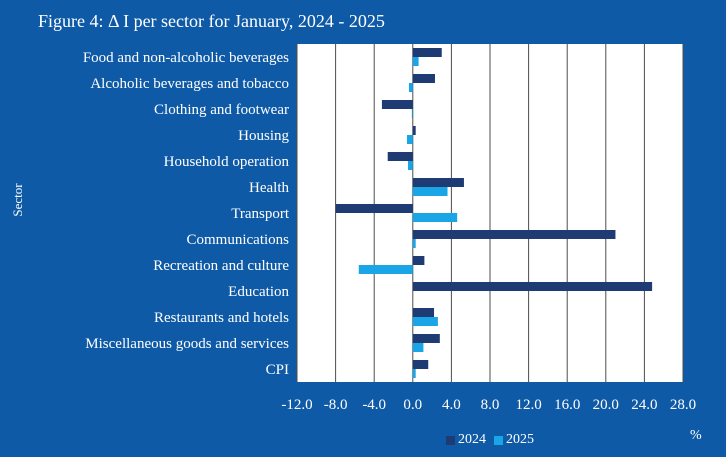  Describe the element at coordinates (186, 58) in the screenshot. I see `category-label-0: Food and non-alcoholic beverages` at that location.